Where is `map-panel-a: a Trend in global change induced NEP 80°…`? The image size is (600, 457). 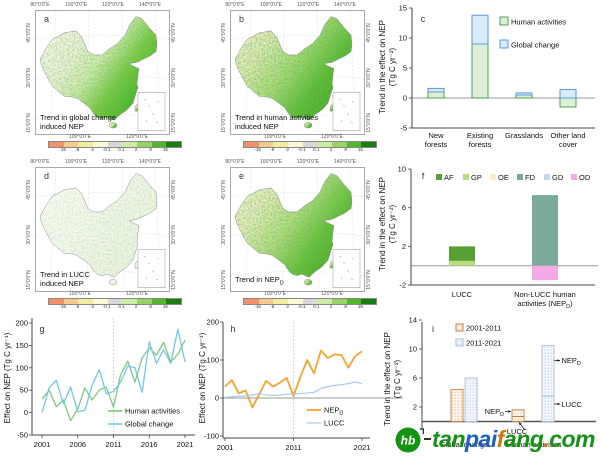
map-panel-a: a Trend in global change induced NEP 80°… is located at coordinates (97, 78).